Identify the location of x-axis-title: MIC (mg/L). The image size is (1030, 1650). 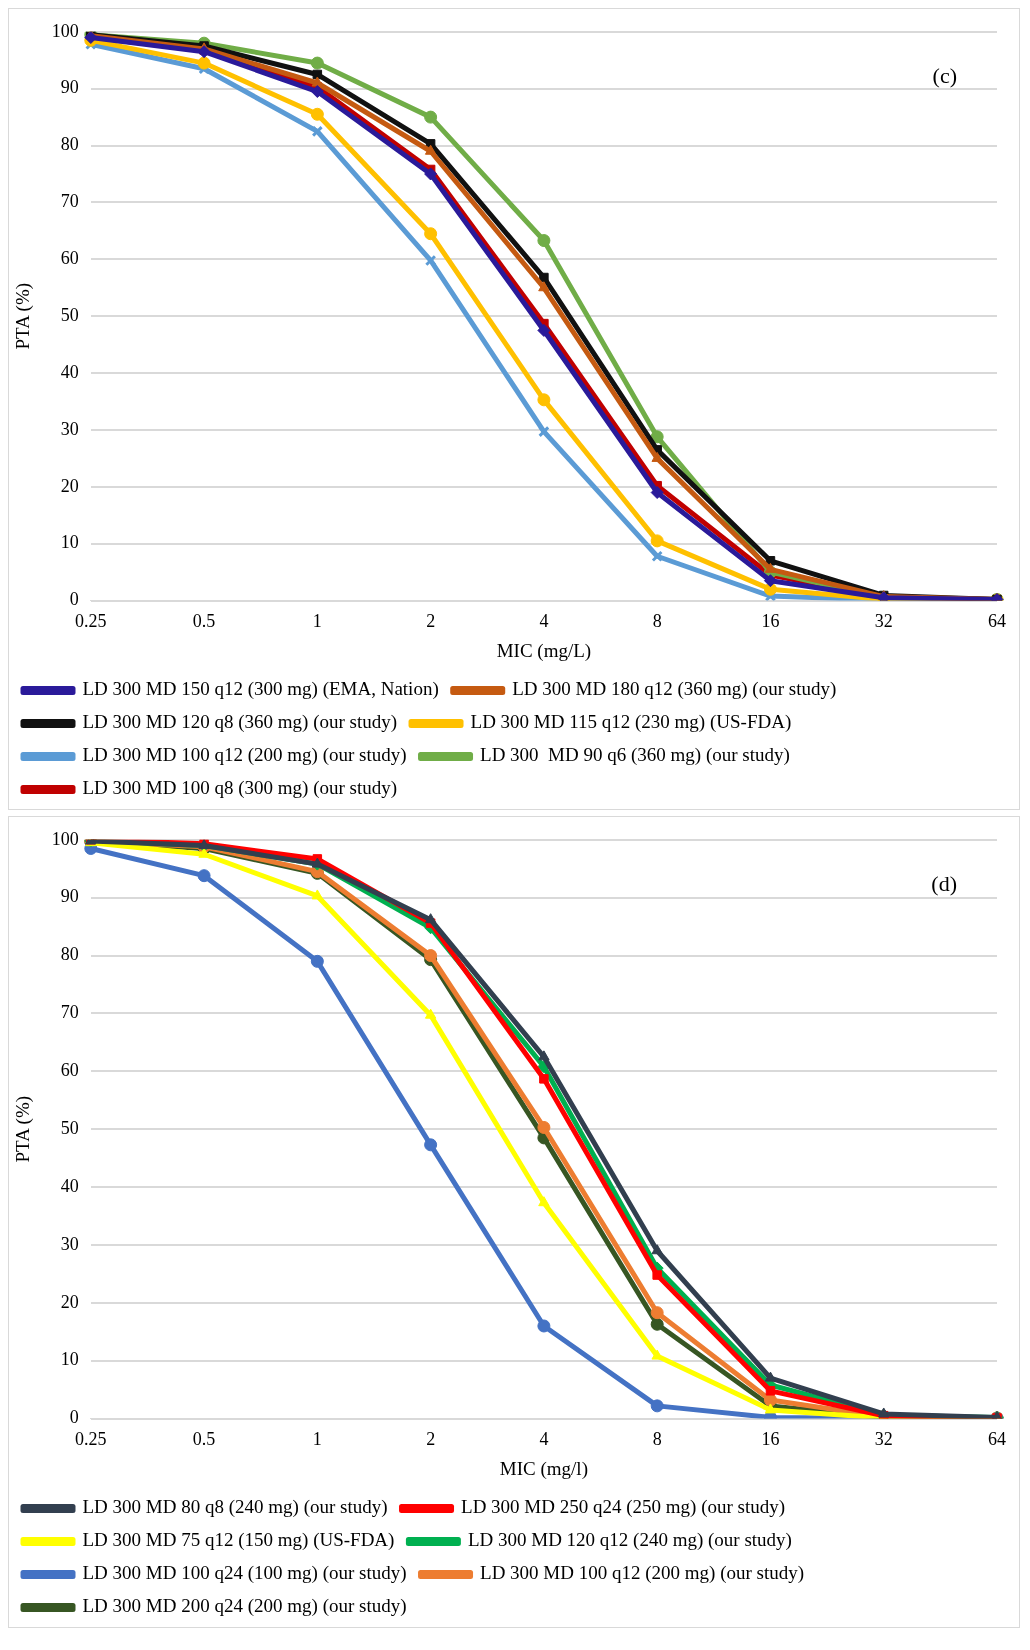
(544, 650).